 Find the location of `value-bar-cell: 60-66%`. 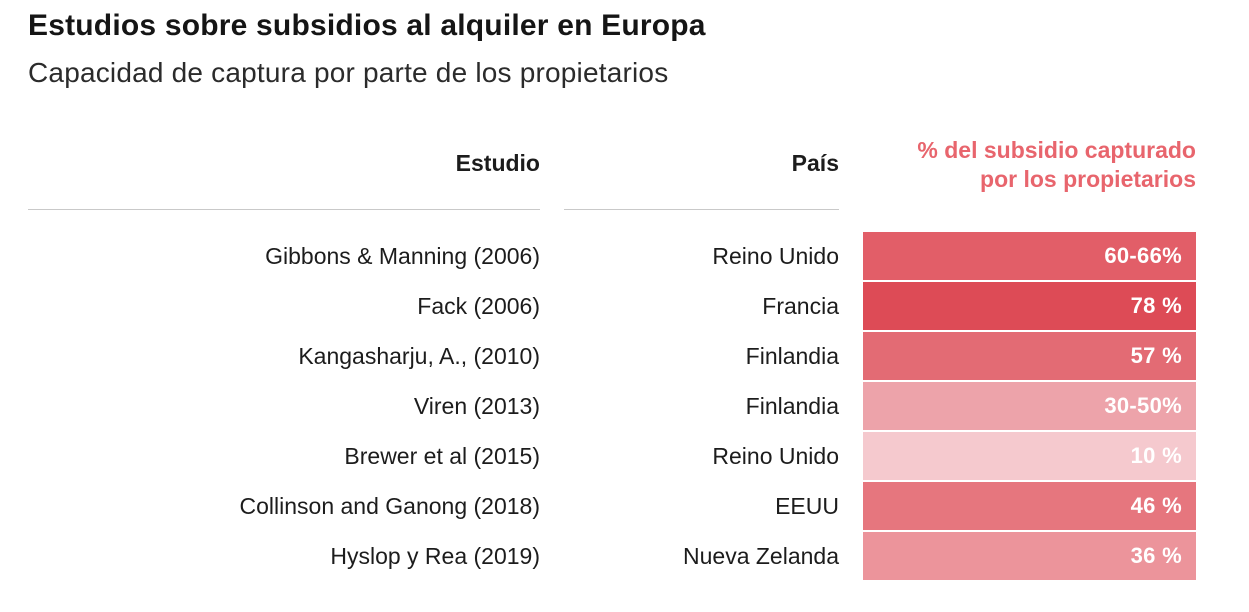

value-bar-cell: 60-66% is located at coordinates (1029, 256).